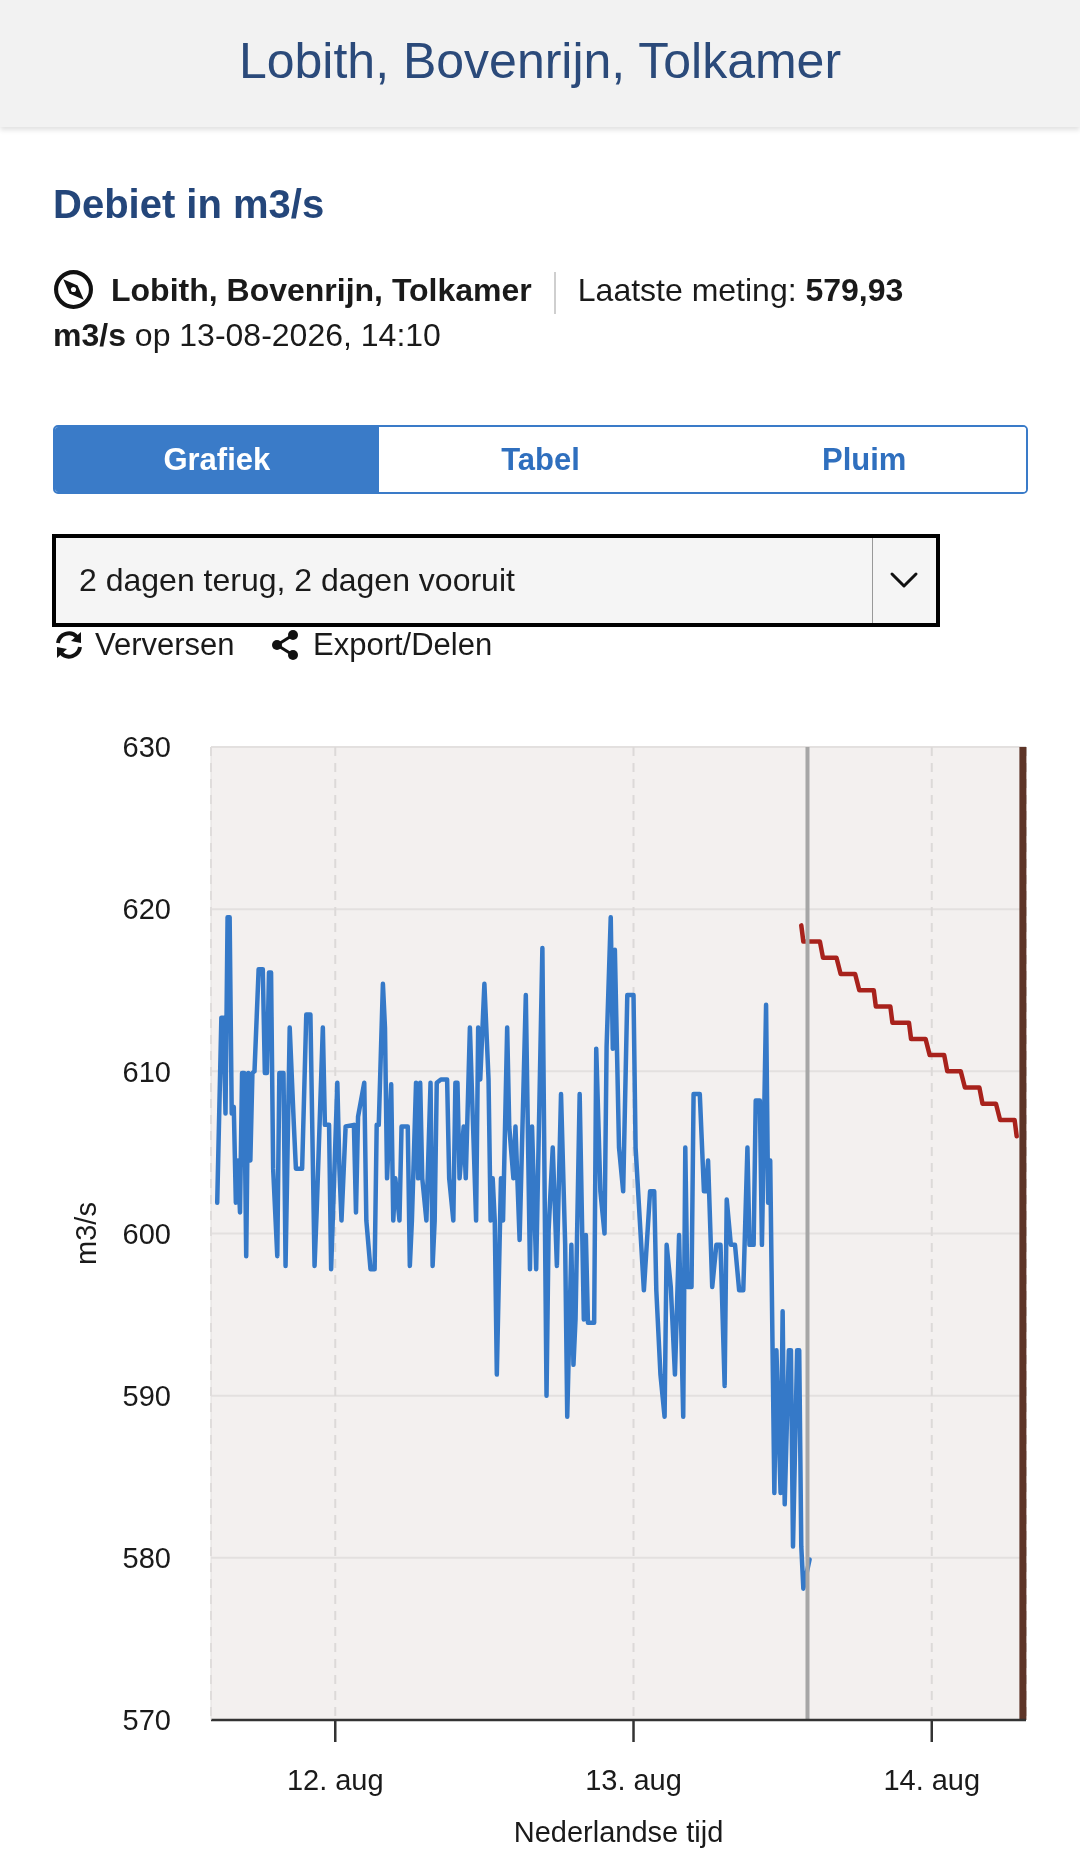 The width and height of the screenshot is (1080, 1875). What do you see at coordinates (146, 1233) in the screenshot?
I see `y-tick-label: 600` at bounding box center [146, 1233].